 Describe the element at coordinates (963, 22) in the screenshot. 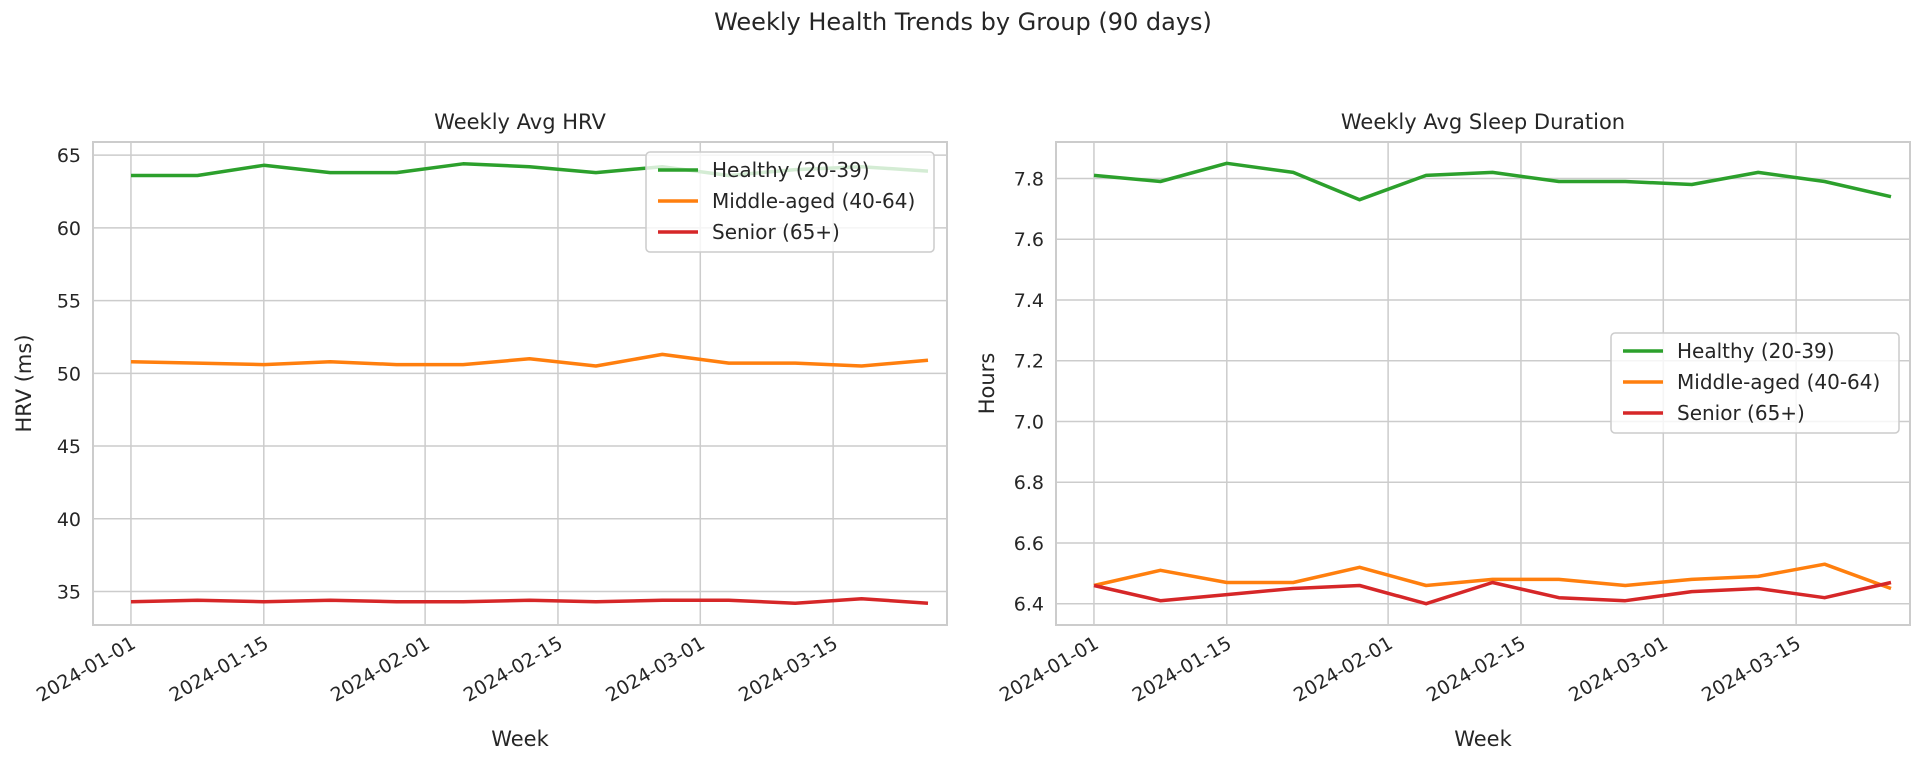

I see `figure-title: Weekly Health Trends by Group (90 days)` at that location.